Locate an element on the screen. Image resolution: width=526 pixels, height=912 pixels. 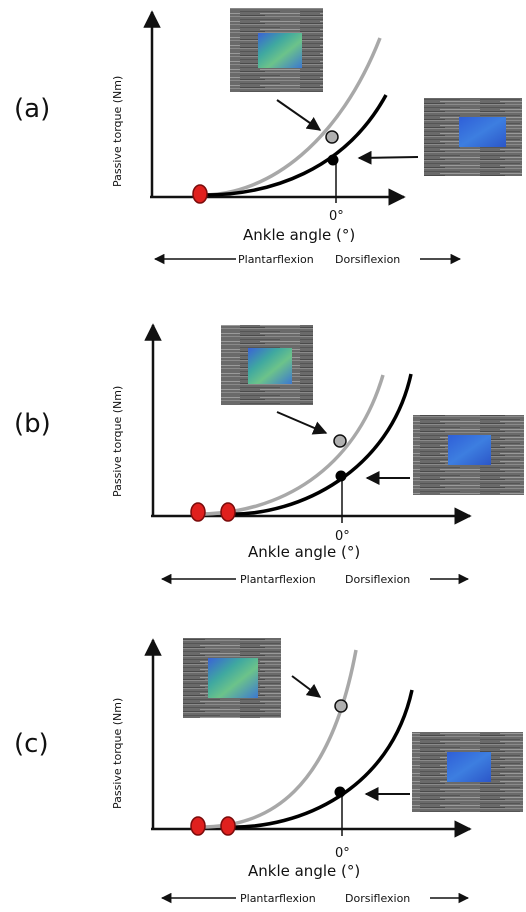
panel-label: (c) is located at coordinates (31, 744).